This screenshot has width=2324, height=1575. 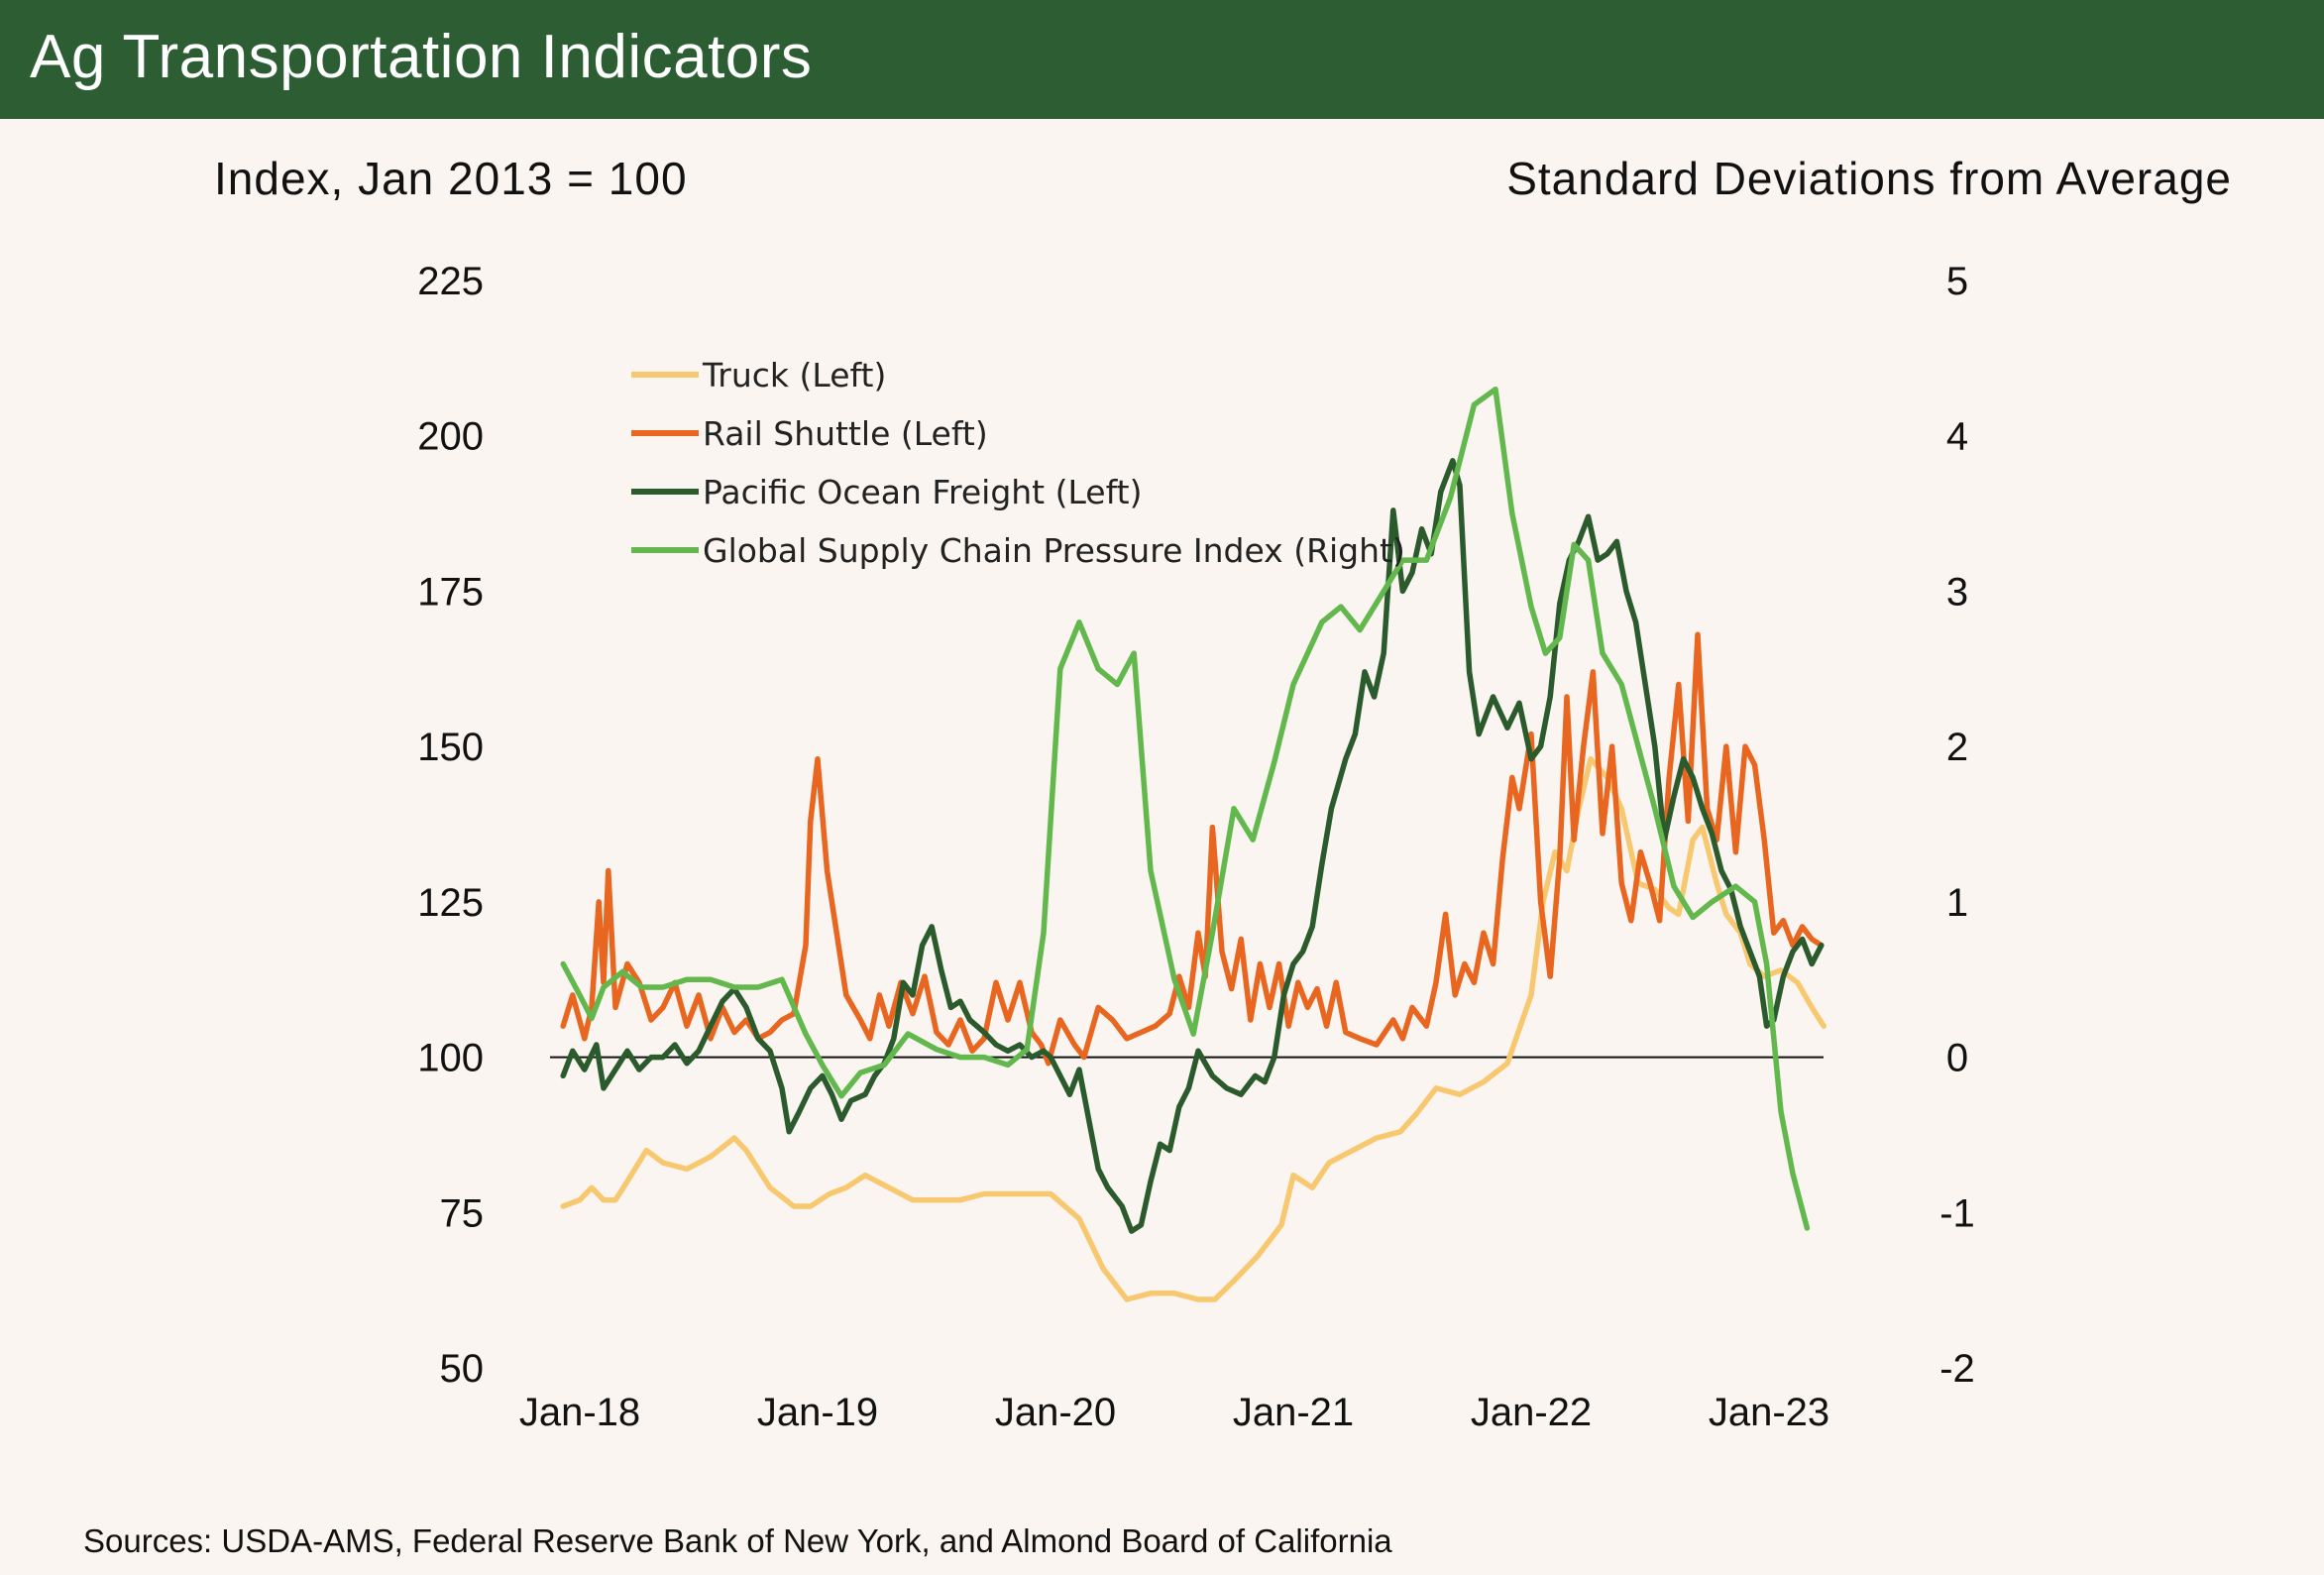 I want to click on right-tick-label: 4, so click(x=1957, y=437).